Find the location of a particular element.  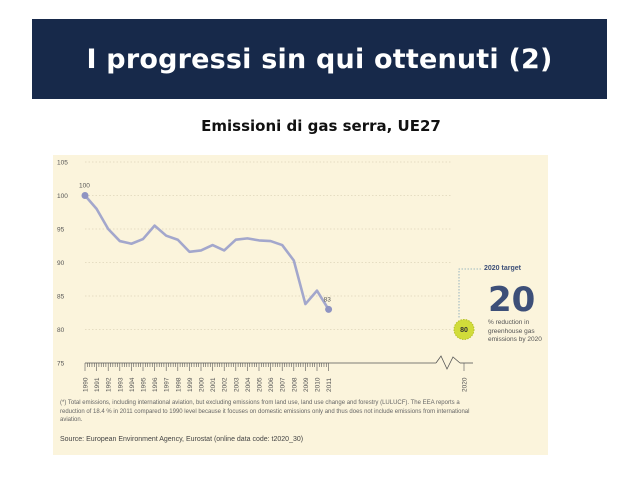

data-label-start: 100 is located at coordinates (84, 186).